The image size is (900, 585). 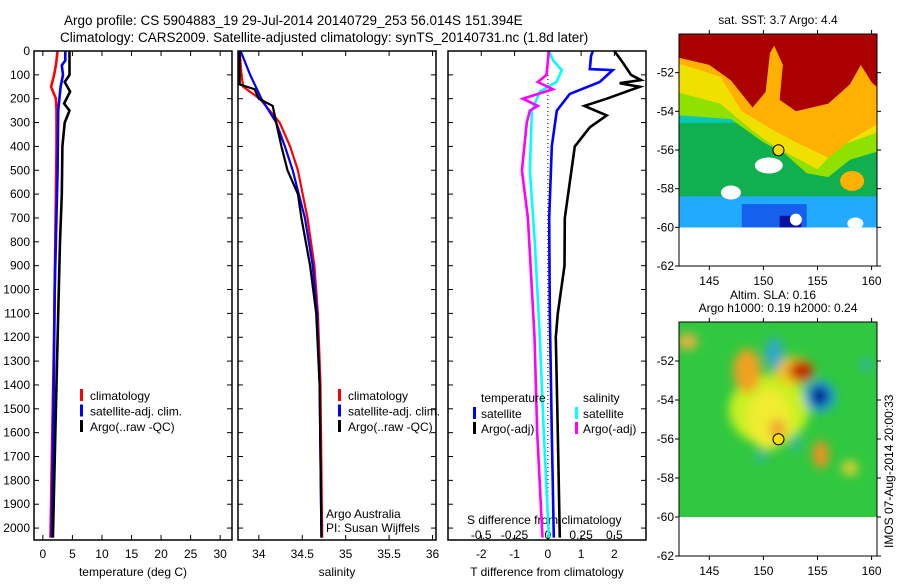 I want to click on argo-float-location-marker, so click(x=778, y=150).